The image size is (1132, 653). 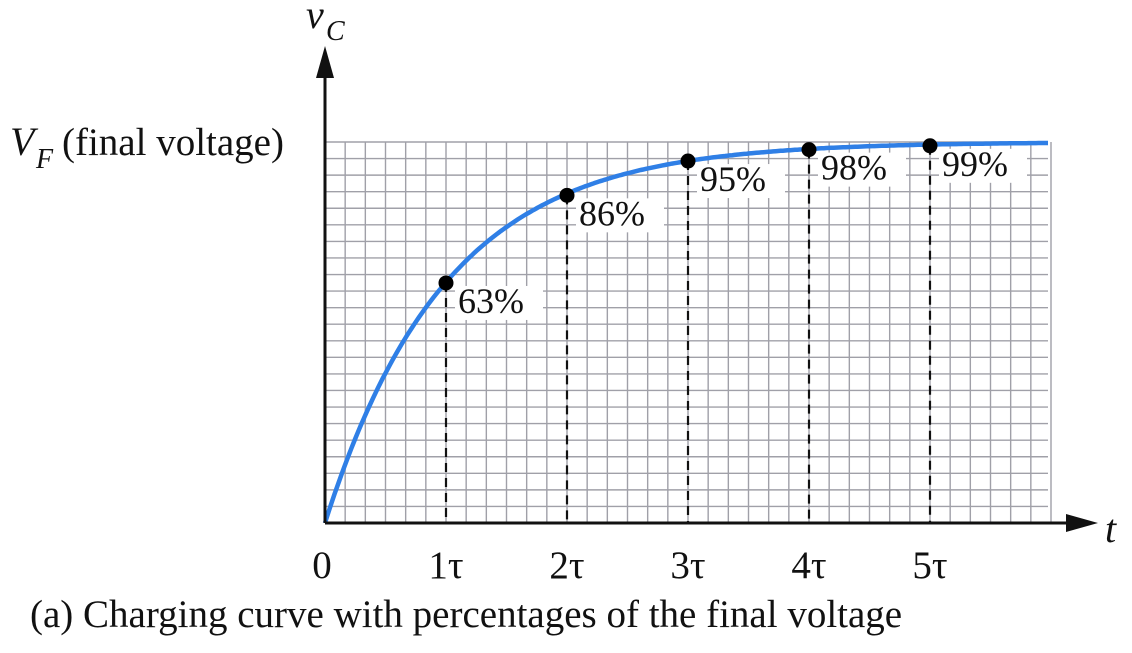 What do you see at coordinates (1111, 528) in the screenshot?
I see `x-axis-label: t` at bounding box center [1111, 528].